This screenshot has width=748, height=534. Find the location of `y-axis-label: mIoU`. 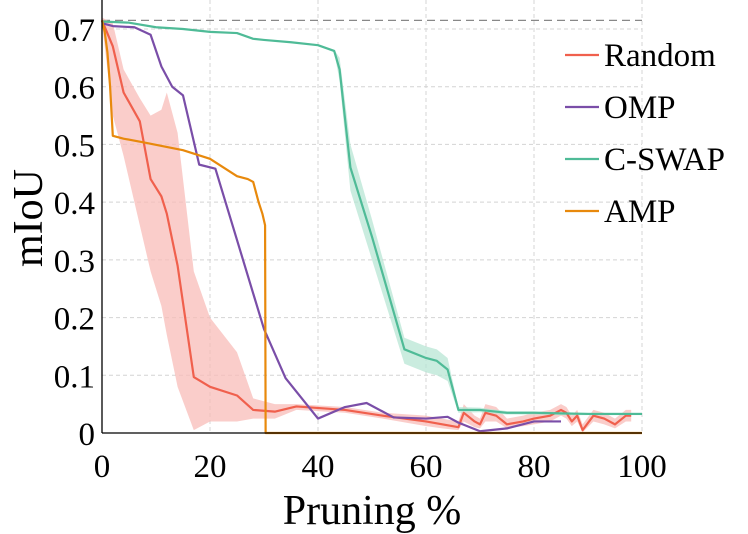

y-axis-label: mIoU is located at coordinates (29, 218).